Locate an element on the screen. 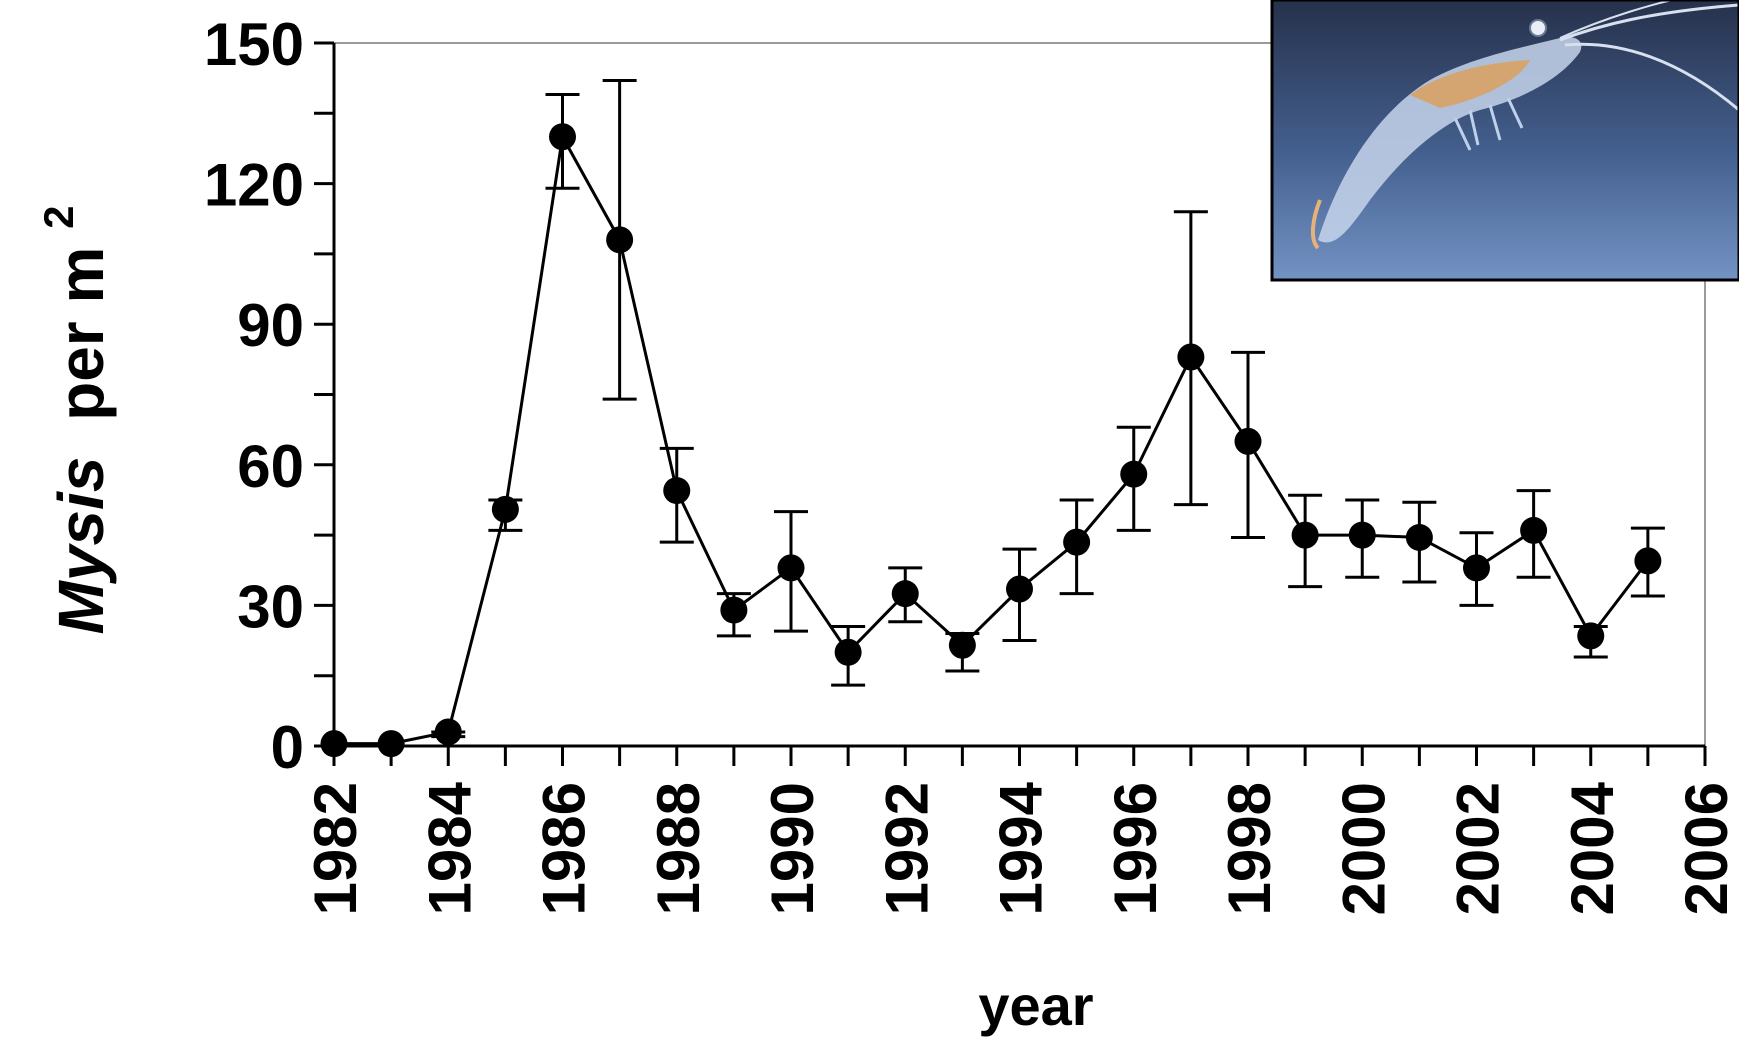 This screenshot has height=1059, width=1739. x-tick-label: 1998 is located at coordinates (1249, 848).